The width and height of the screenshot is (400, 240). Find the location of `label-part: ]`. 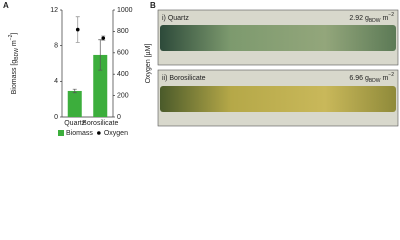

label-part: ] is located at coordinates (14, 34).